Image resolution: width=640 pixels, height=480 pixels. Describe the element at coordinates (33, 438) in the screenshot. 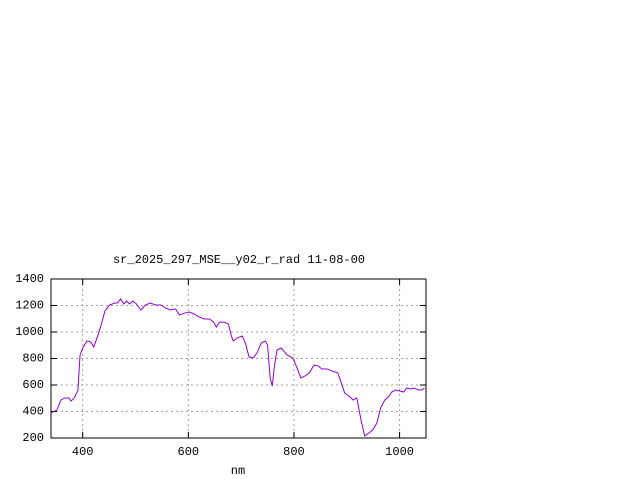

I see `y-tick-label: 200` at that location.